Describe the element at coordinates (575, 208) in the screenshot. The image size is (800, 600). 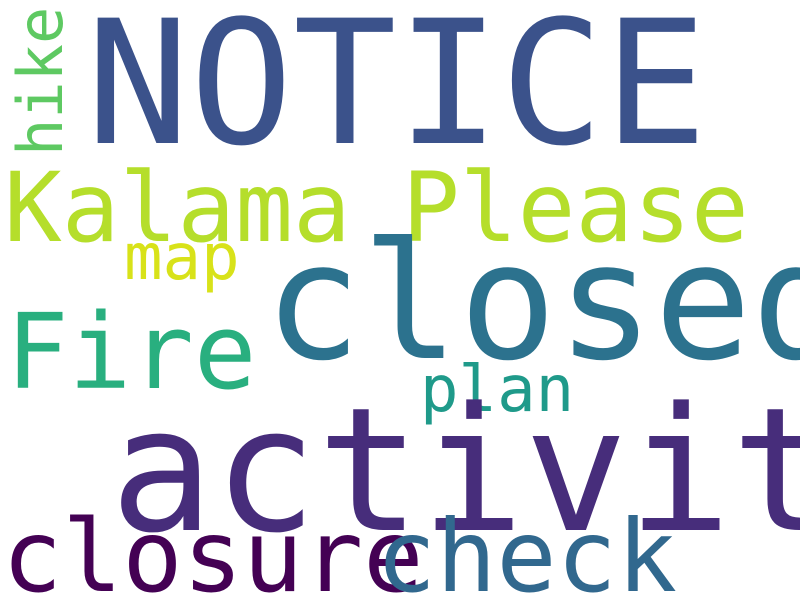
I see `word-please: Please` at that location.